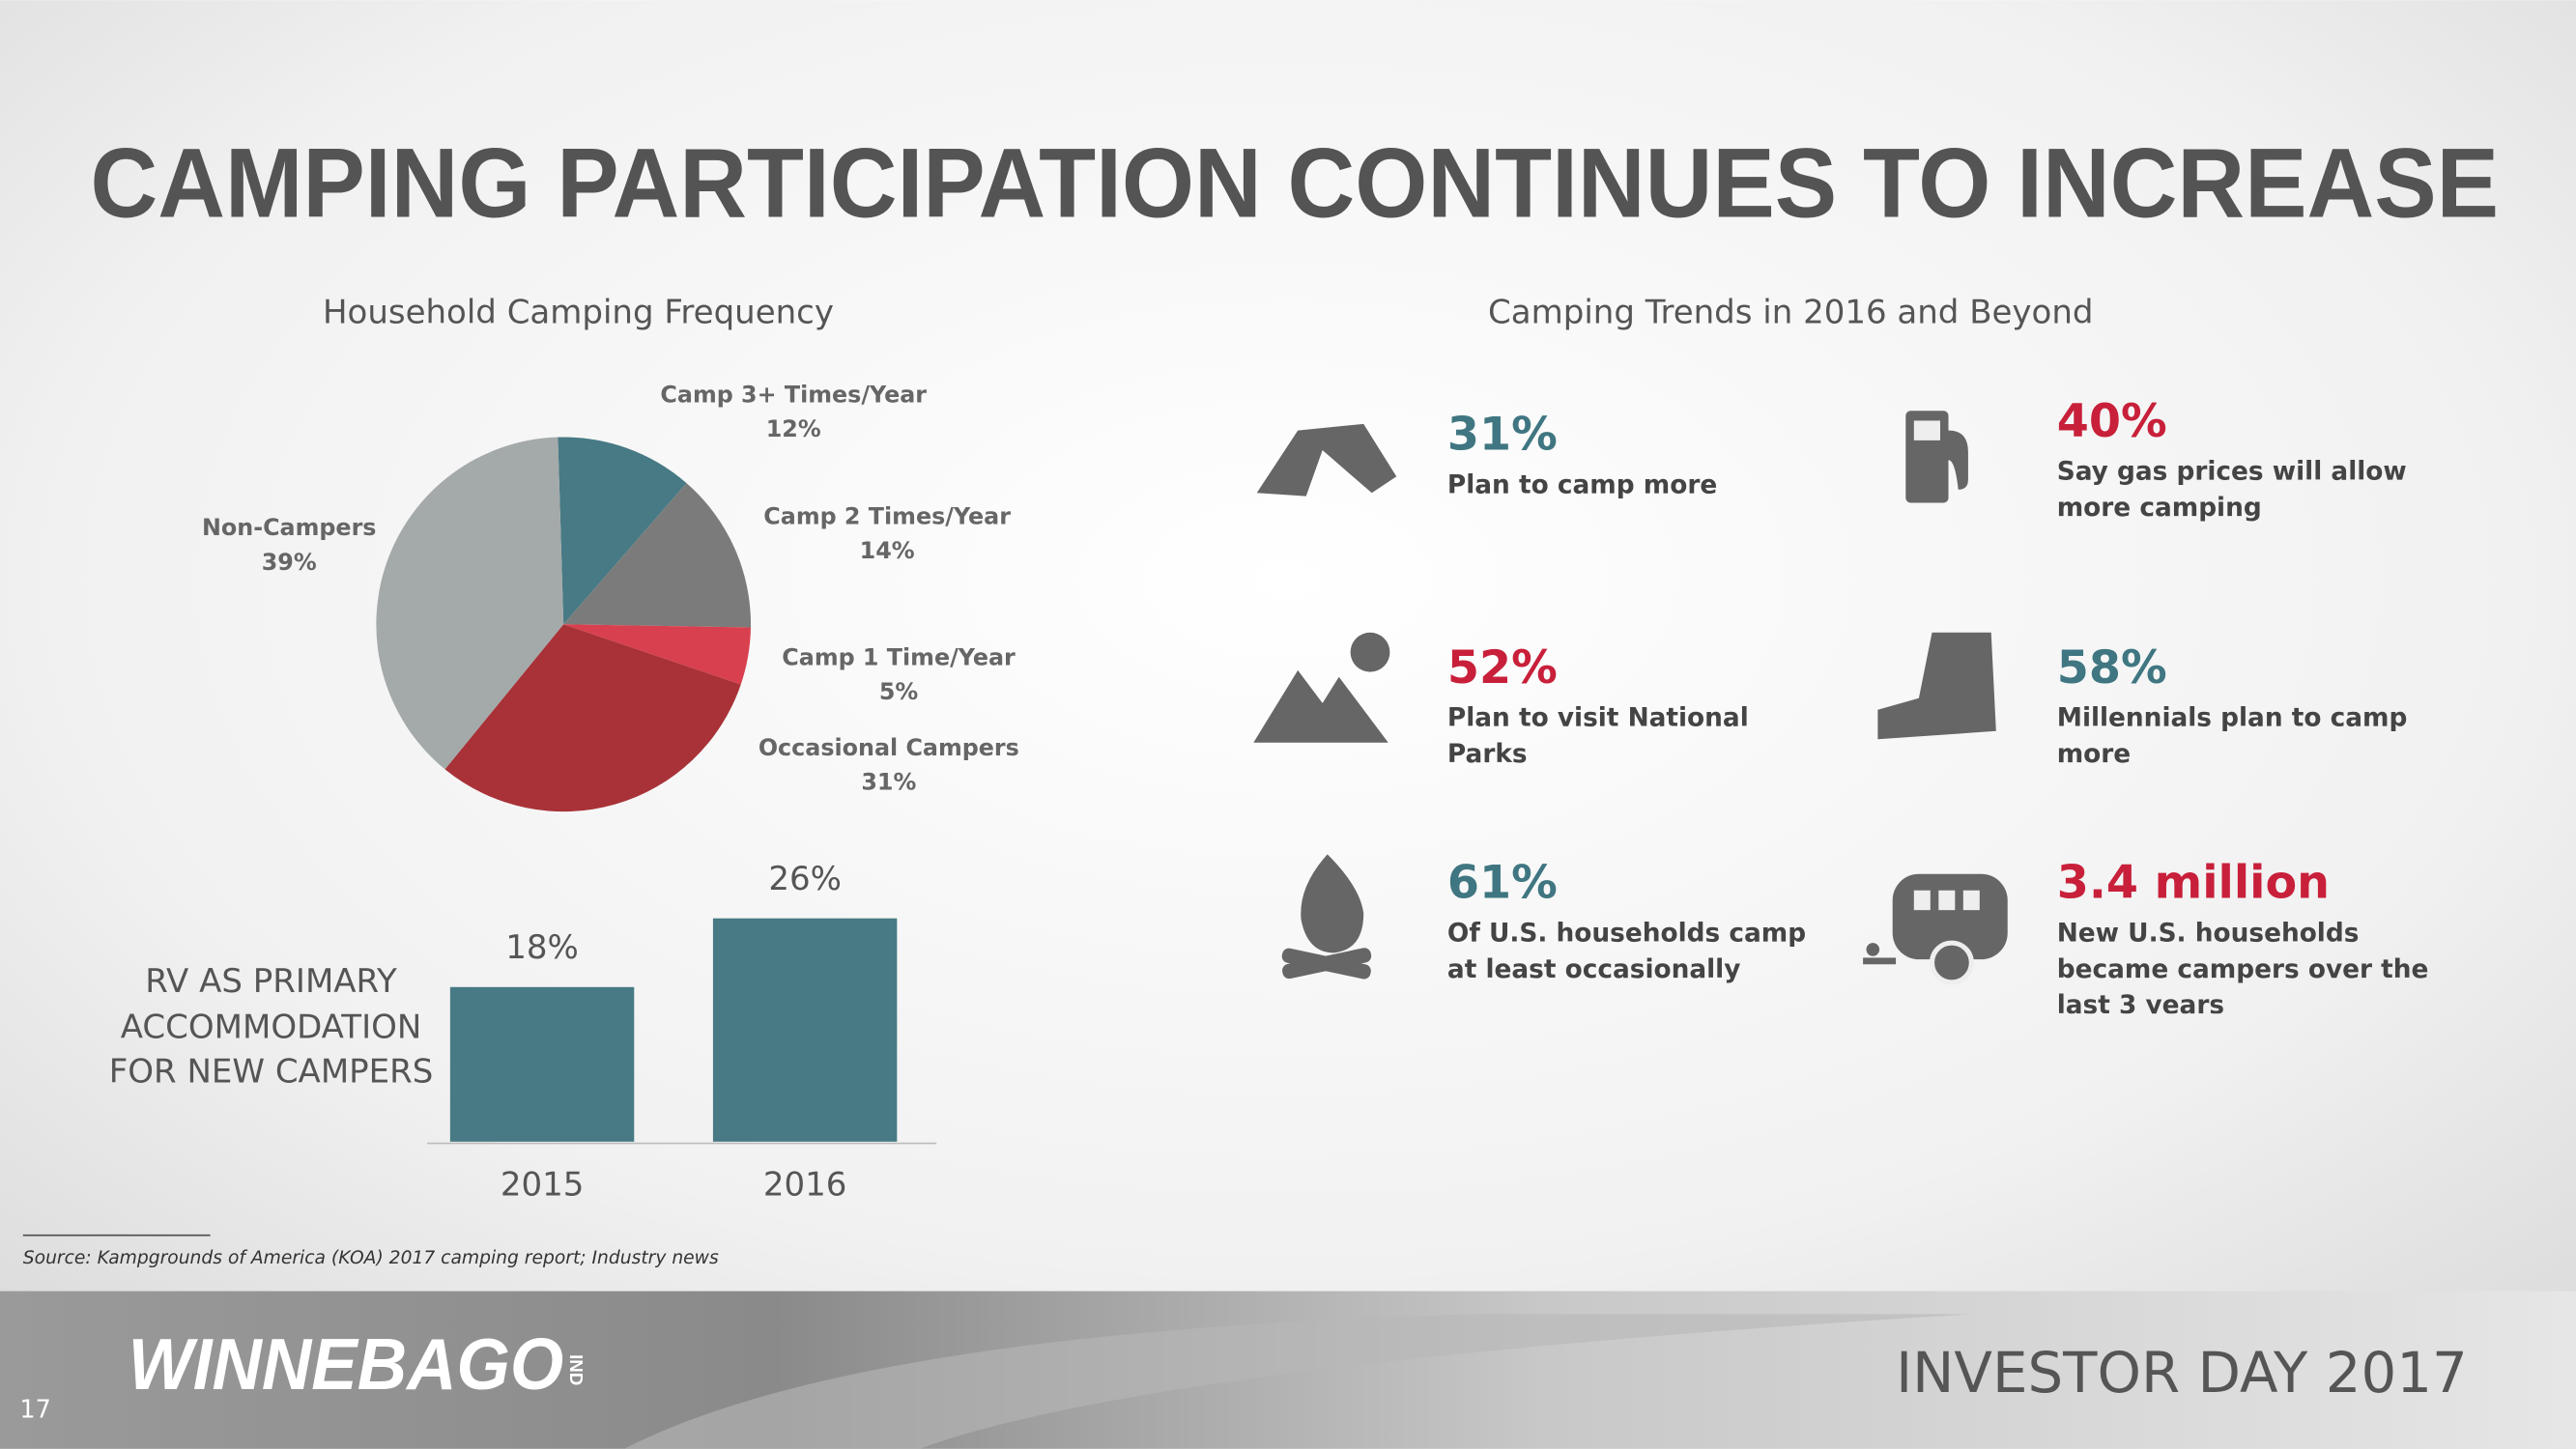 This screenshot has height=1449, width=2576. What do you see at coordinates (2112, 668) in the screenshot?
I see `trend-stat: 58%` at bounding box center [2112, 668].